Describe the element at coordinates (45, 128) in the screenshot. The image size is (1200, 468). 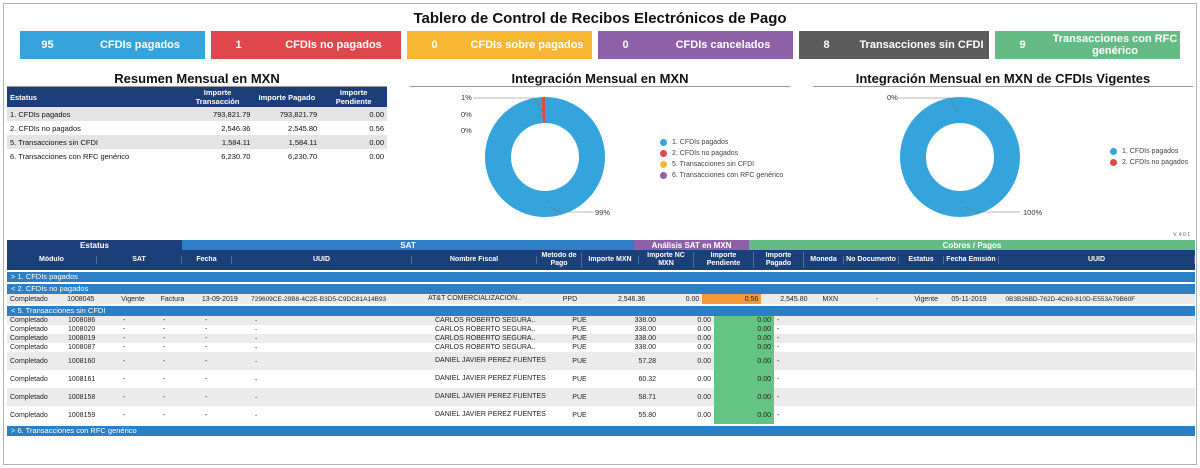
I see `summary-cell: 2. CFDIs no pagados` at that location.